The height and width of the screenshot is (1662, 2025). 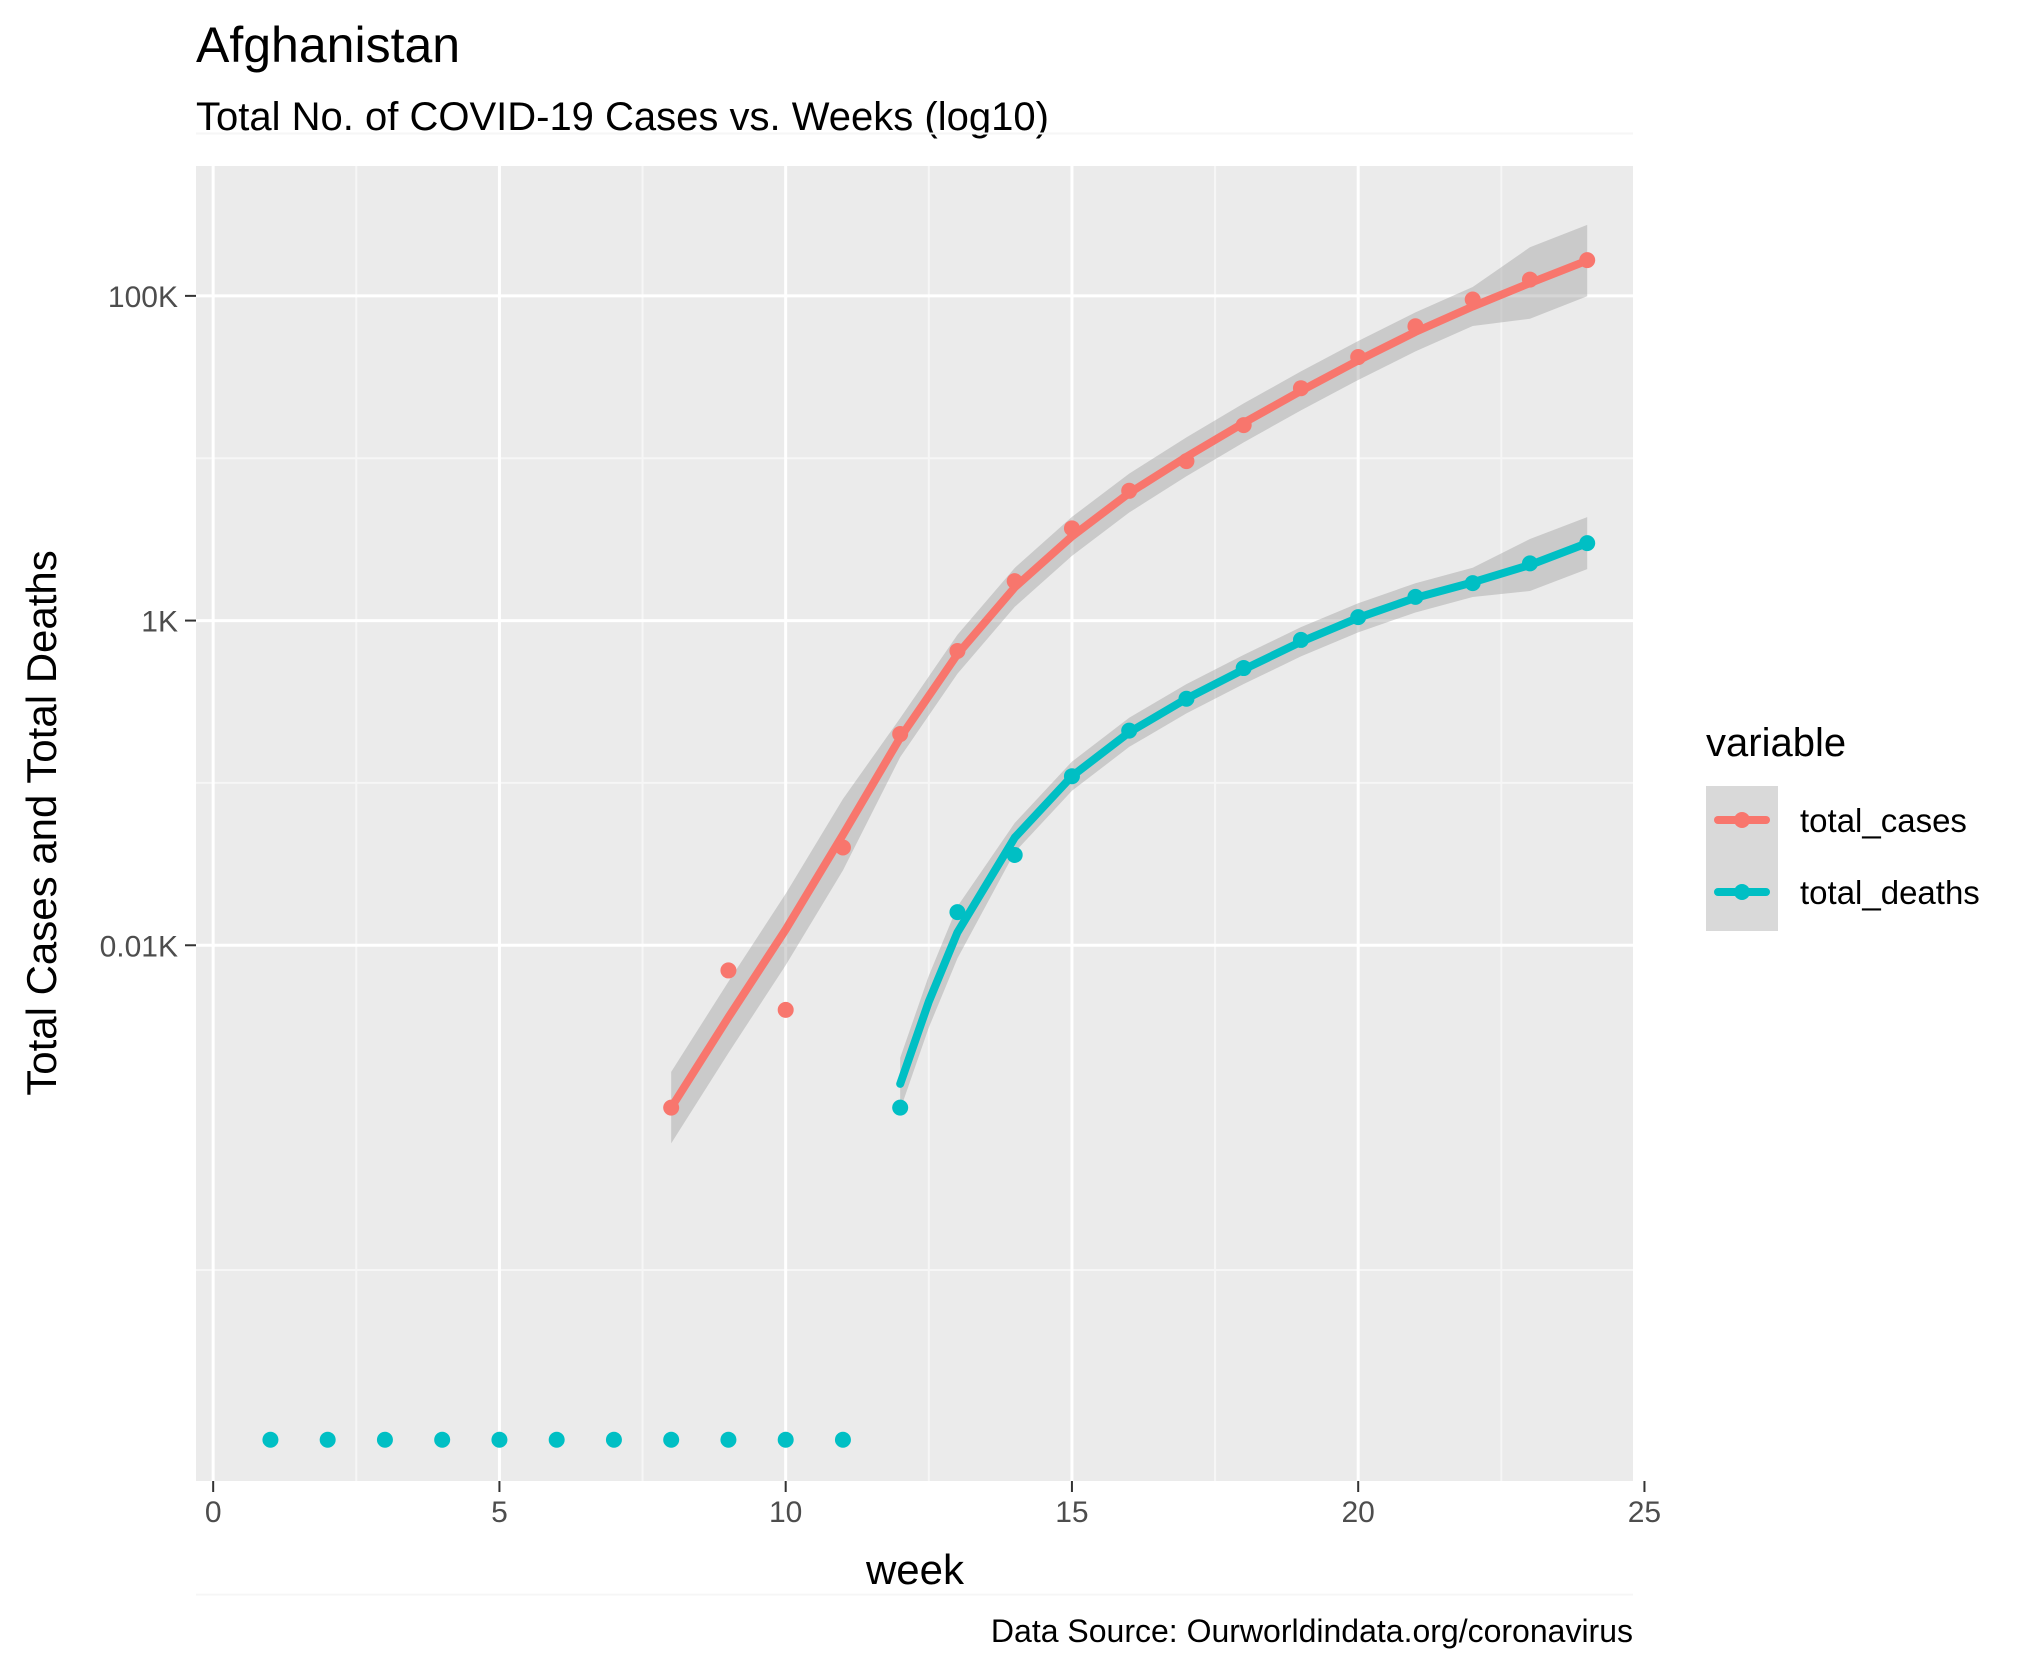 I want to click on legend-keys, so click(x=1742, y=856).